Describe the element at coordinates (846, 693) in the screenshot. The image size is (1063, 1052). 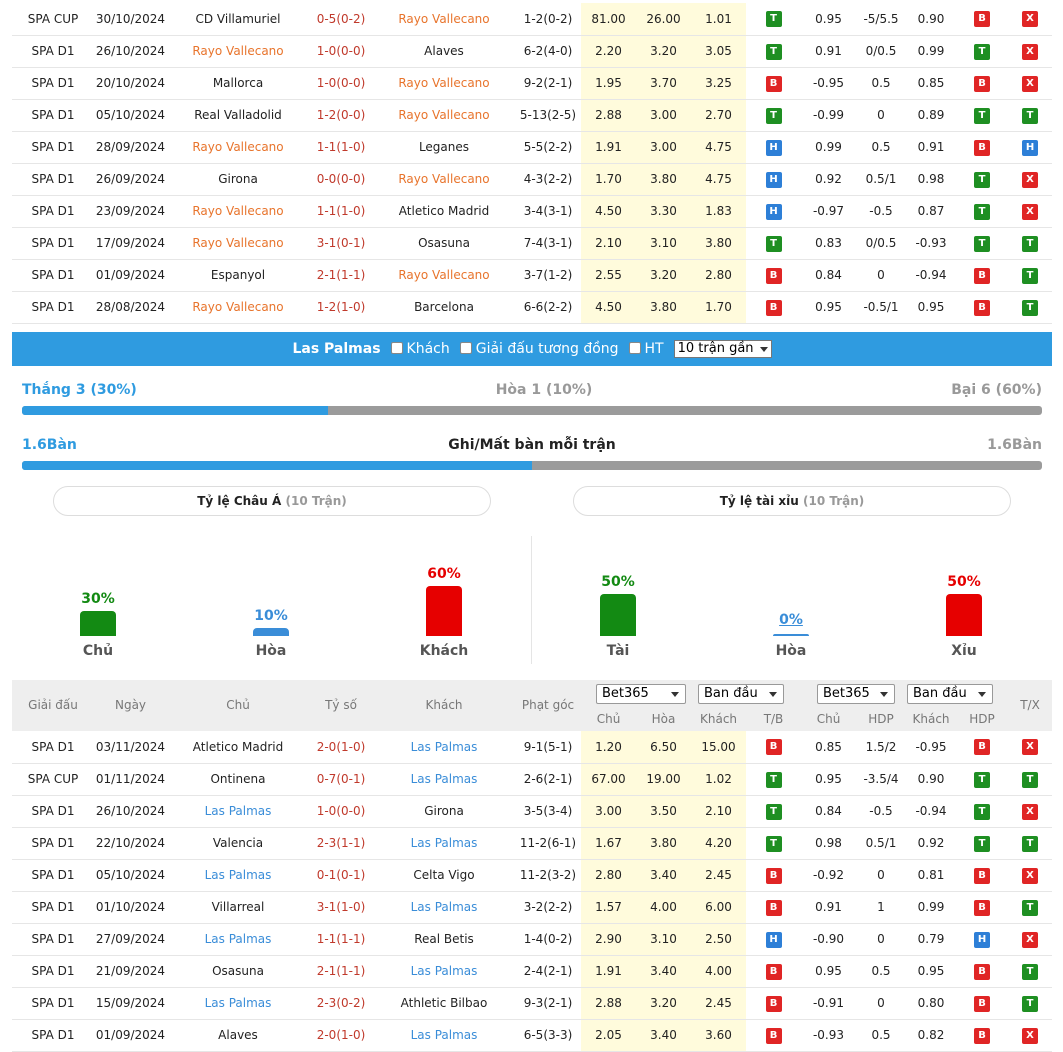
I see `bookmaker-value-2: Bet365` at that location.